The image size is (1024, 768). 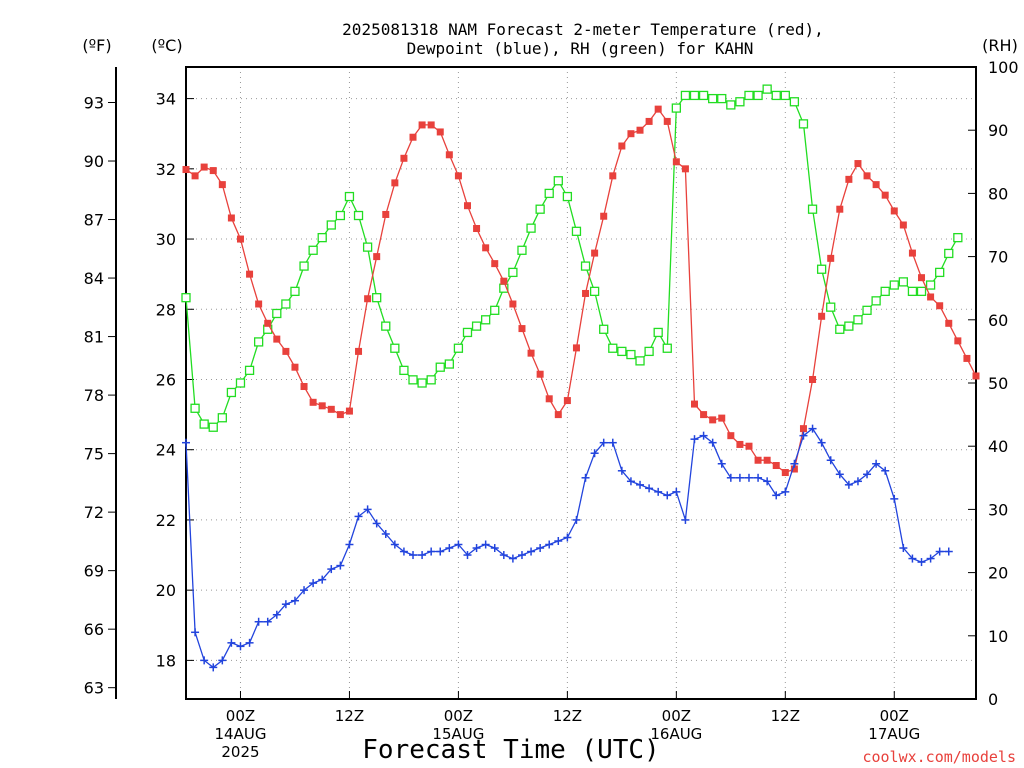 What do you see at coordinates (894, 734) in the screenshot?
I see `x-tick-label: 17AUG` at bounding box center [894, 734].